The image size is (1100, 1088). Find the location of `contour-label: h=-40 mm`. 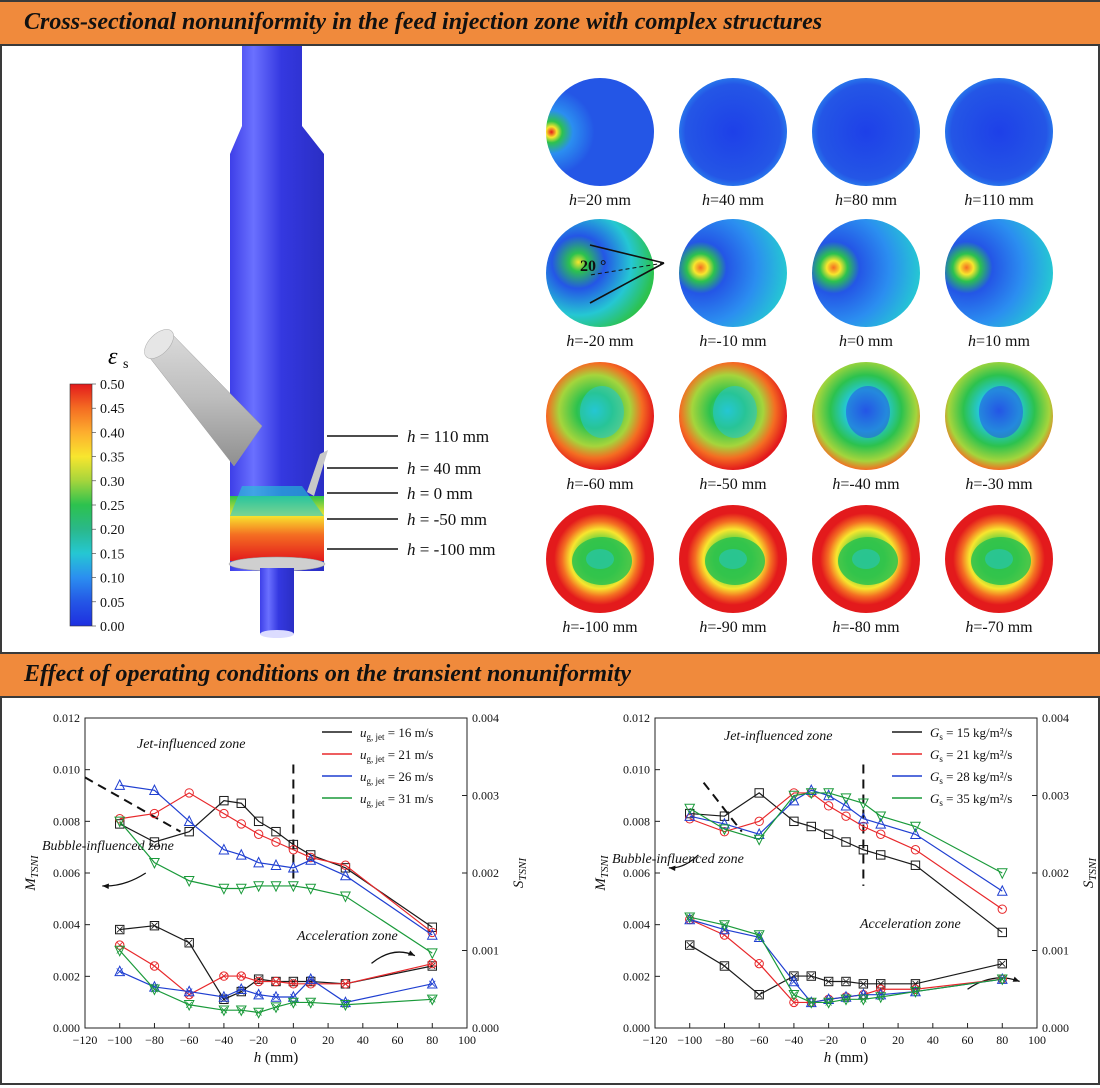

contour-label: h=-40 mm is located at coordinates (866, 484).